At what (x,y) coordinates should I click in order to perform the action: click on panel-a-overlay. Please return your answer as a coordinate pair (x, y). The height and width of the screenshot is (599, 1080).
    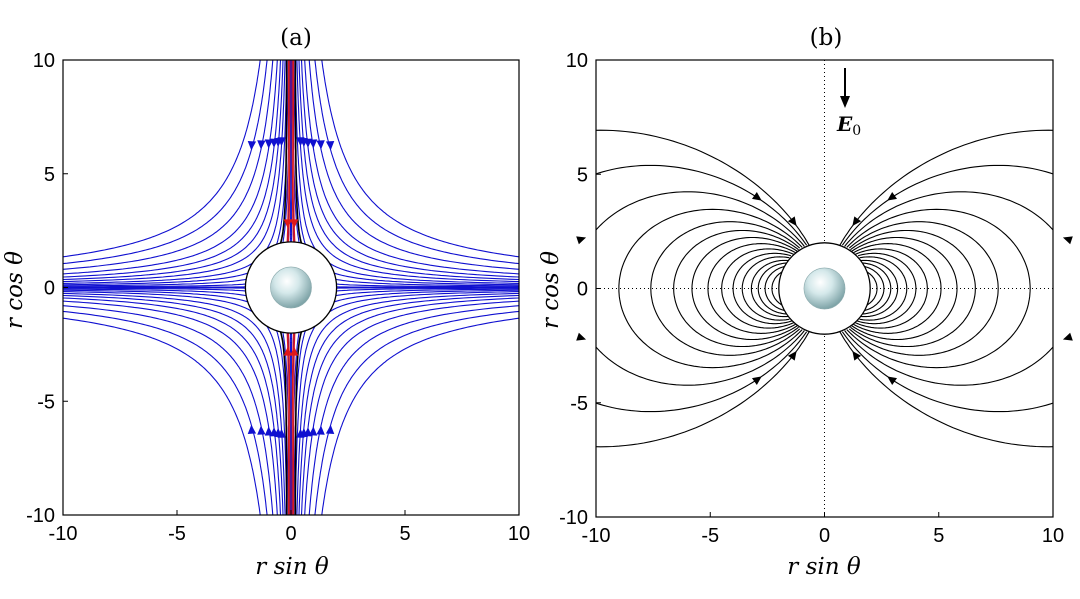
    Looking at the image, I should click on (291, 287).